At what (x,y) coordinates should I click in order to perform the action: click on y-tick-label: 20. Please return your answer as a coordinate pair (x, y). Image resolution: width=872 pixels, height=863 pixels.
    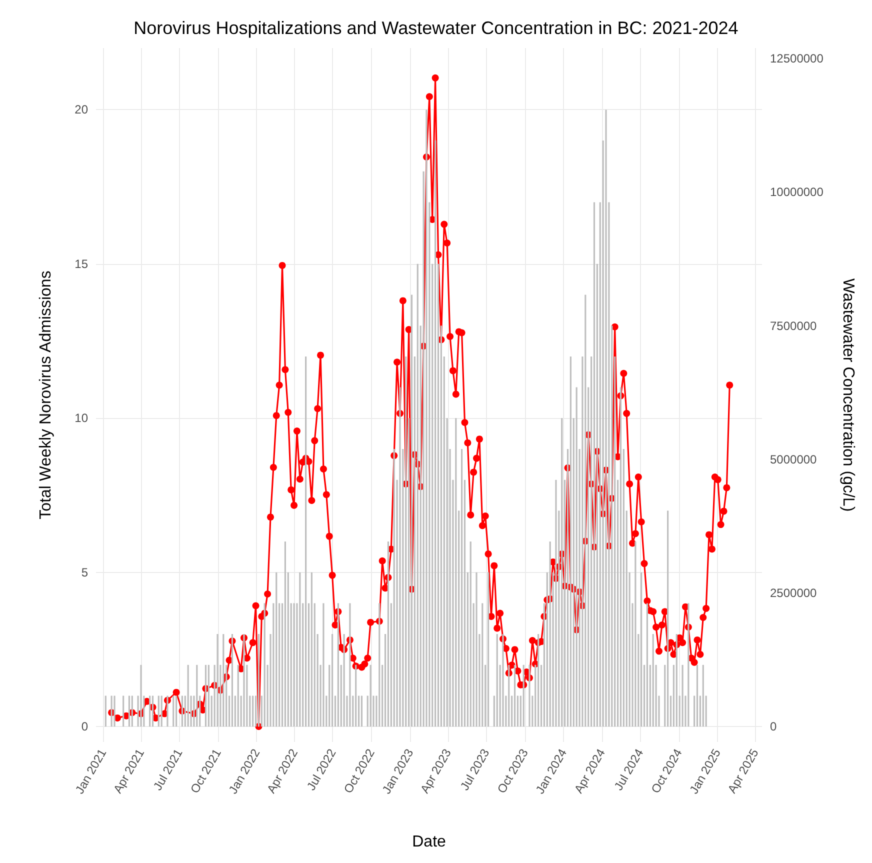
    Looking at the image, I should click on (81, 109).